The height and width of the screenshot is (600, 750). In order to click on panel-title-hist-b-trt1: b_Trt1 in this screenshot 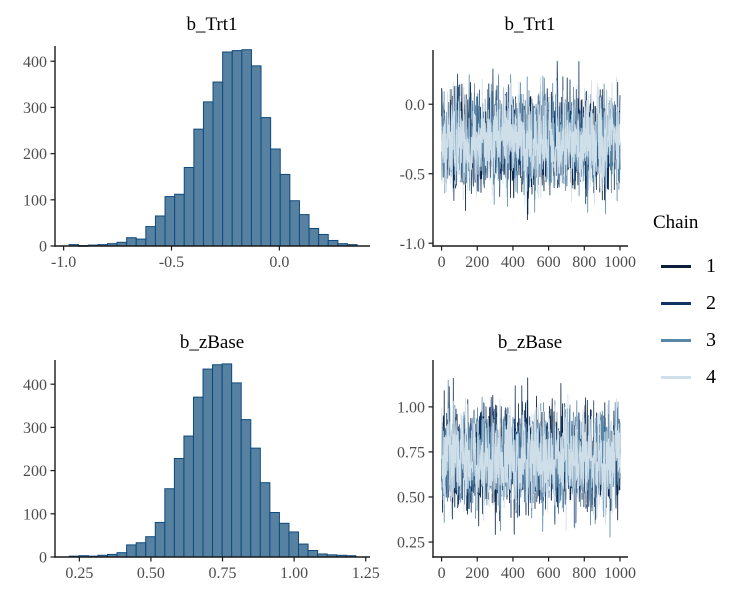, I will do `click(212, 24)`.